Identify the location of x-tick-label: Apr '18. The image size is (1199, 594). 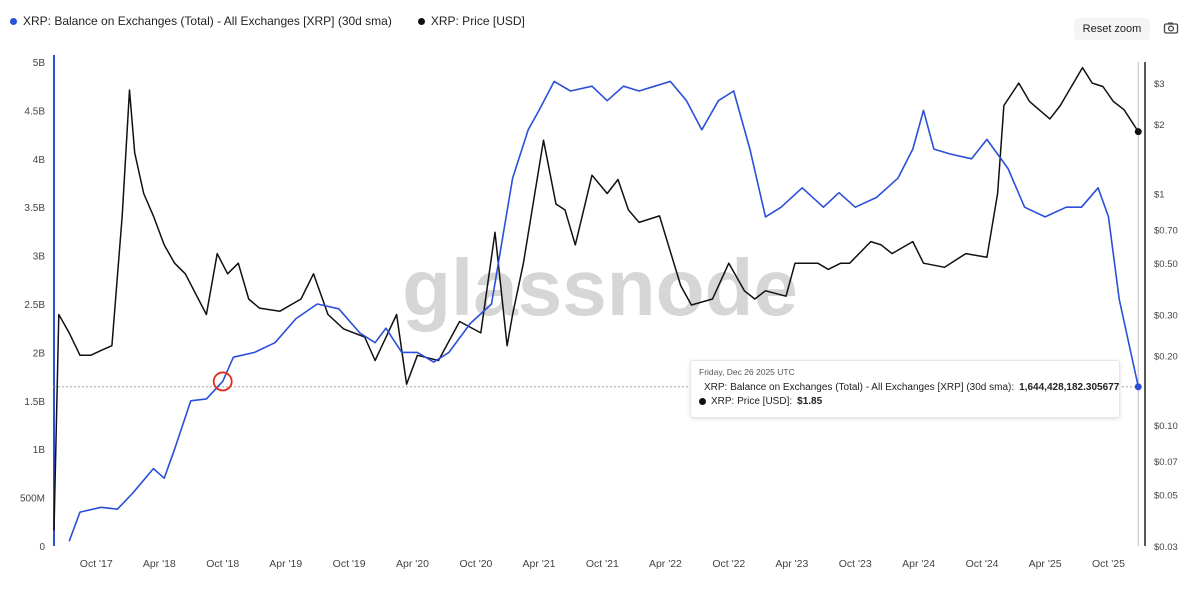
(159, 564).